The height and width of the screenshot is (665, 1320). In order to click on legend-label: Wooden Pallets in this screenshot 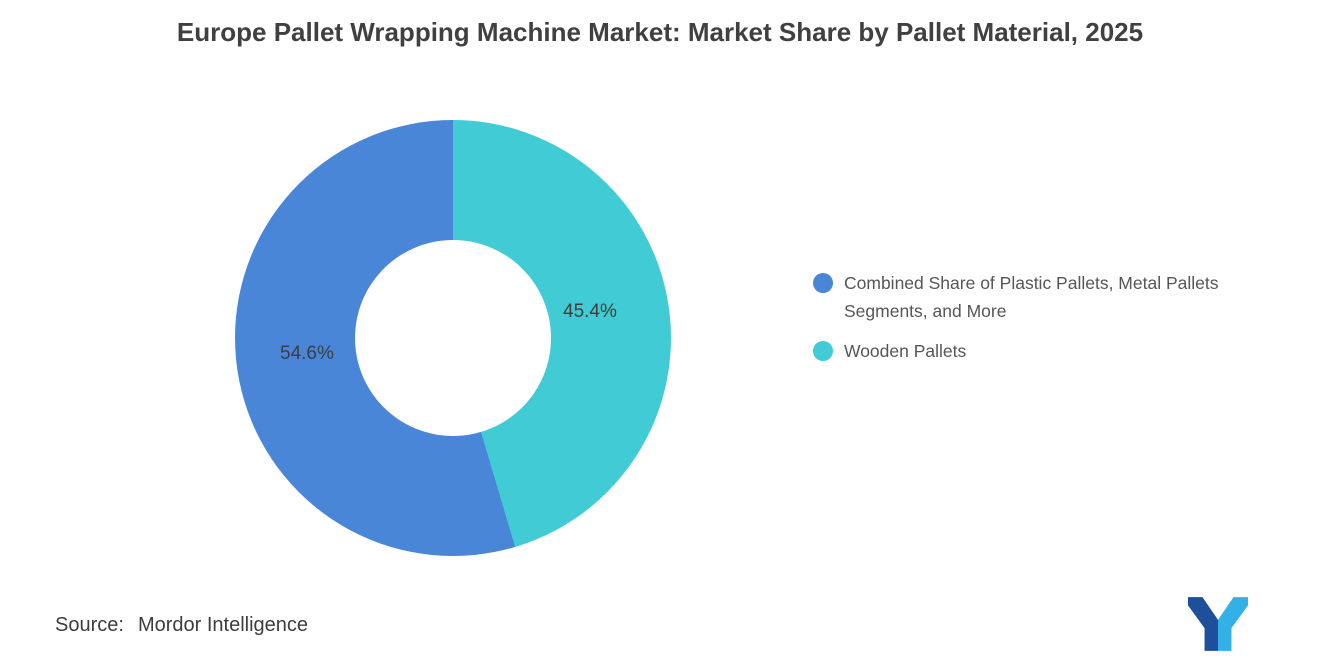, I will do `click(905, 351)`.